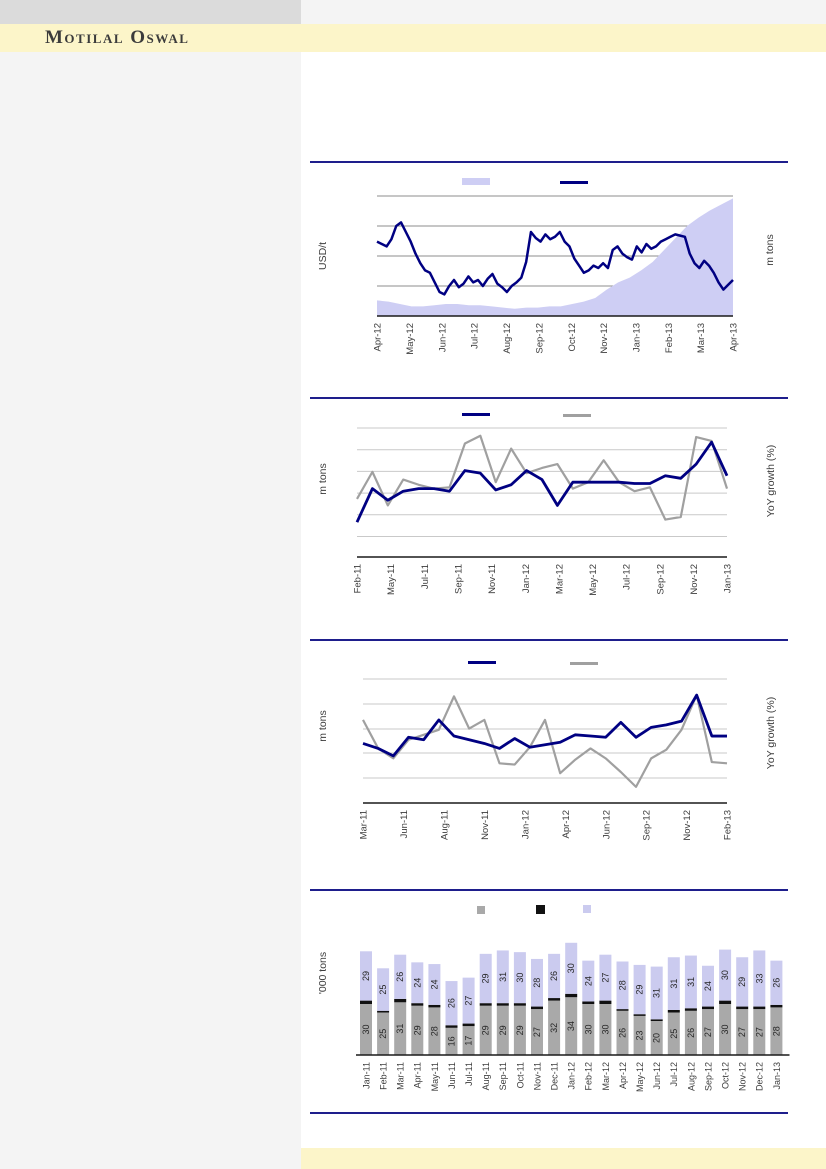 The image size is (826, 1169). What do you see at coordinates (418, 1075) in the screenshot?
I see `x-axis-label: Apr-11` at bounding box center [418, 1075].